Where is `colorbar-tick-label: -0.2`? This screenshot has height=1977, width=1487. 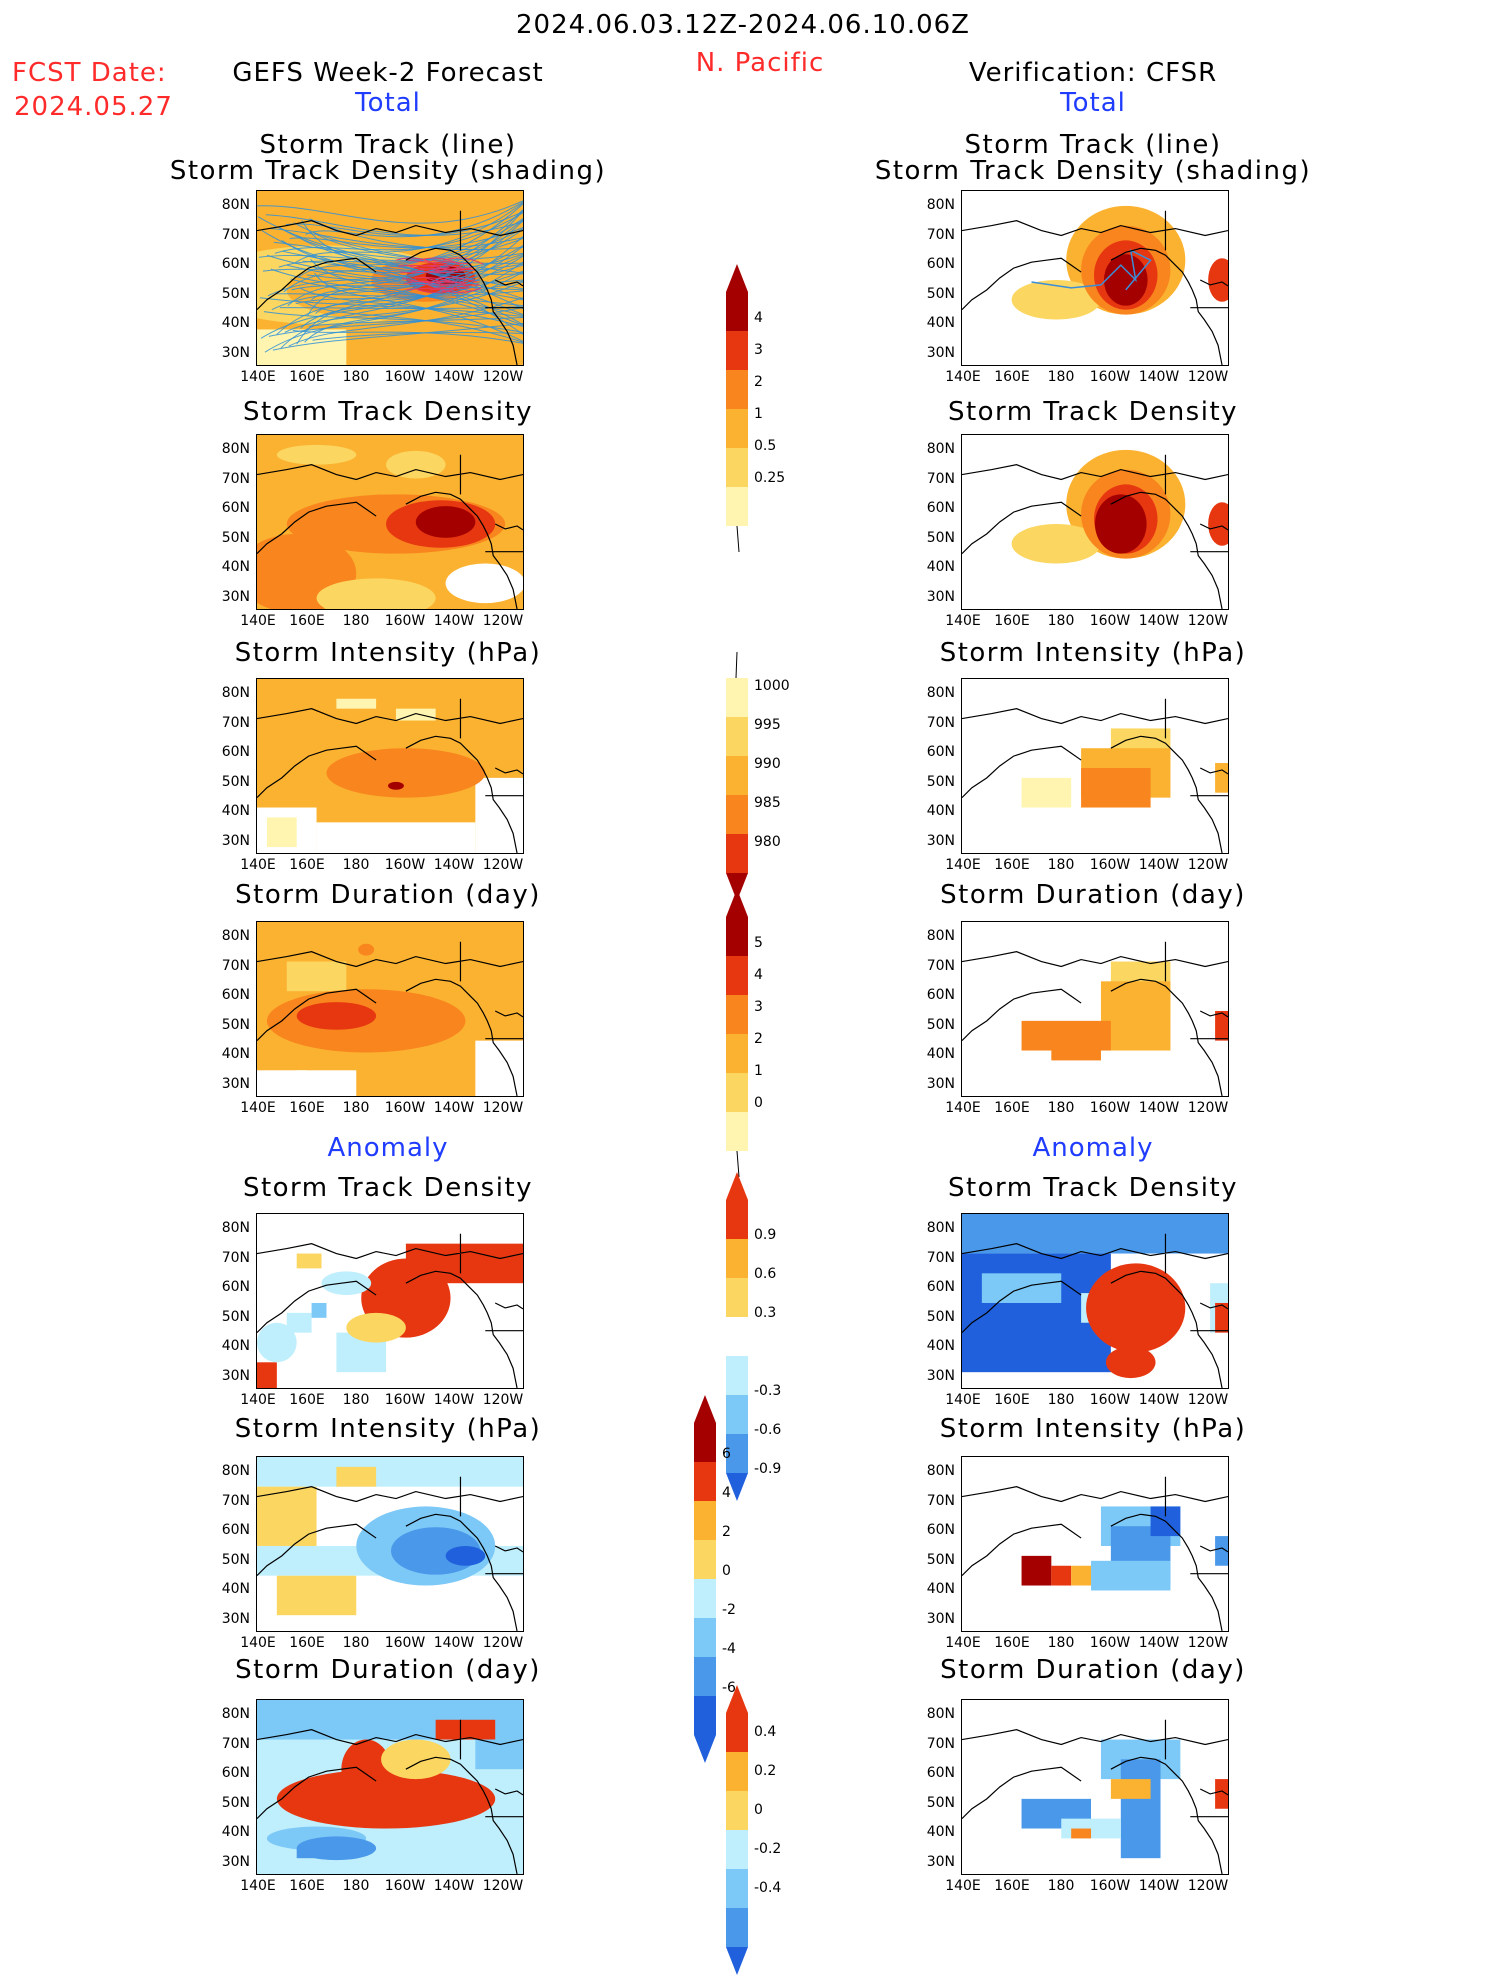
colorbar-tick-label: -0.2 is located at coordinates (768, 1849).